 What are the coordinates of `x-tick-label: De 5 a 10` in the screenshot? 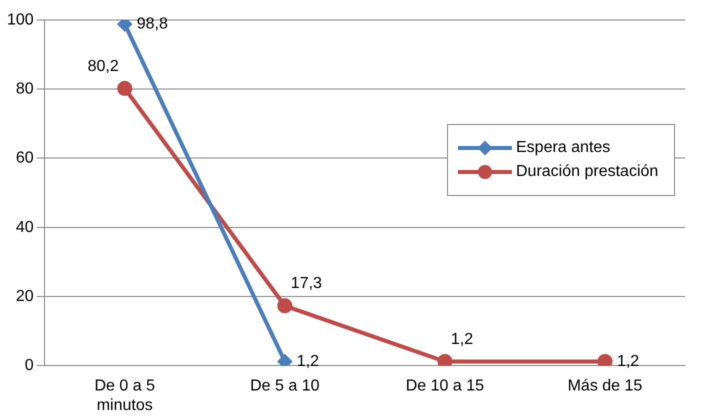 It's located at (285, 386).